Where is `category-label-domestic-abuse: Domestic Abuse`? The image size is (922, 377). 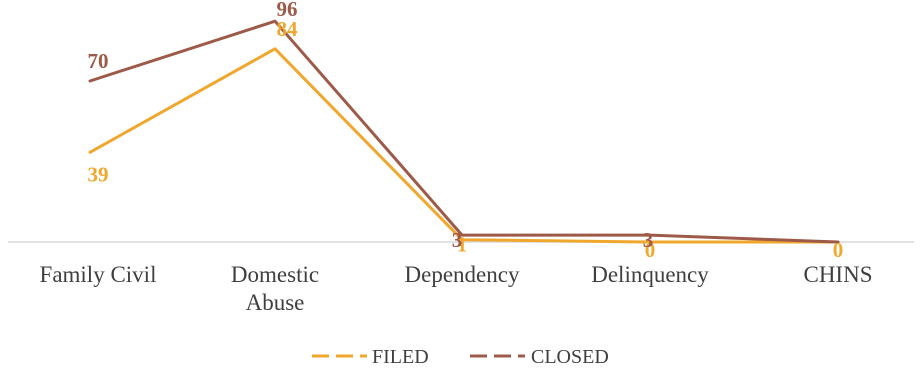 category-label-domestic-abuse: Domestic Abuse is located at coordinates (275, 288).